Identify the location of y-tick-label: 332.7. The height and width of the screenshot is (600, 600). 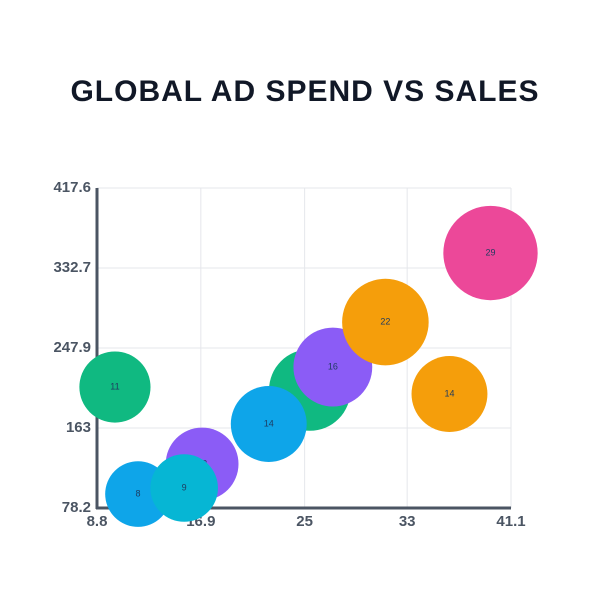
(72, 267).